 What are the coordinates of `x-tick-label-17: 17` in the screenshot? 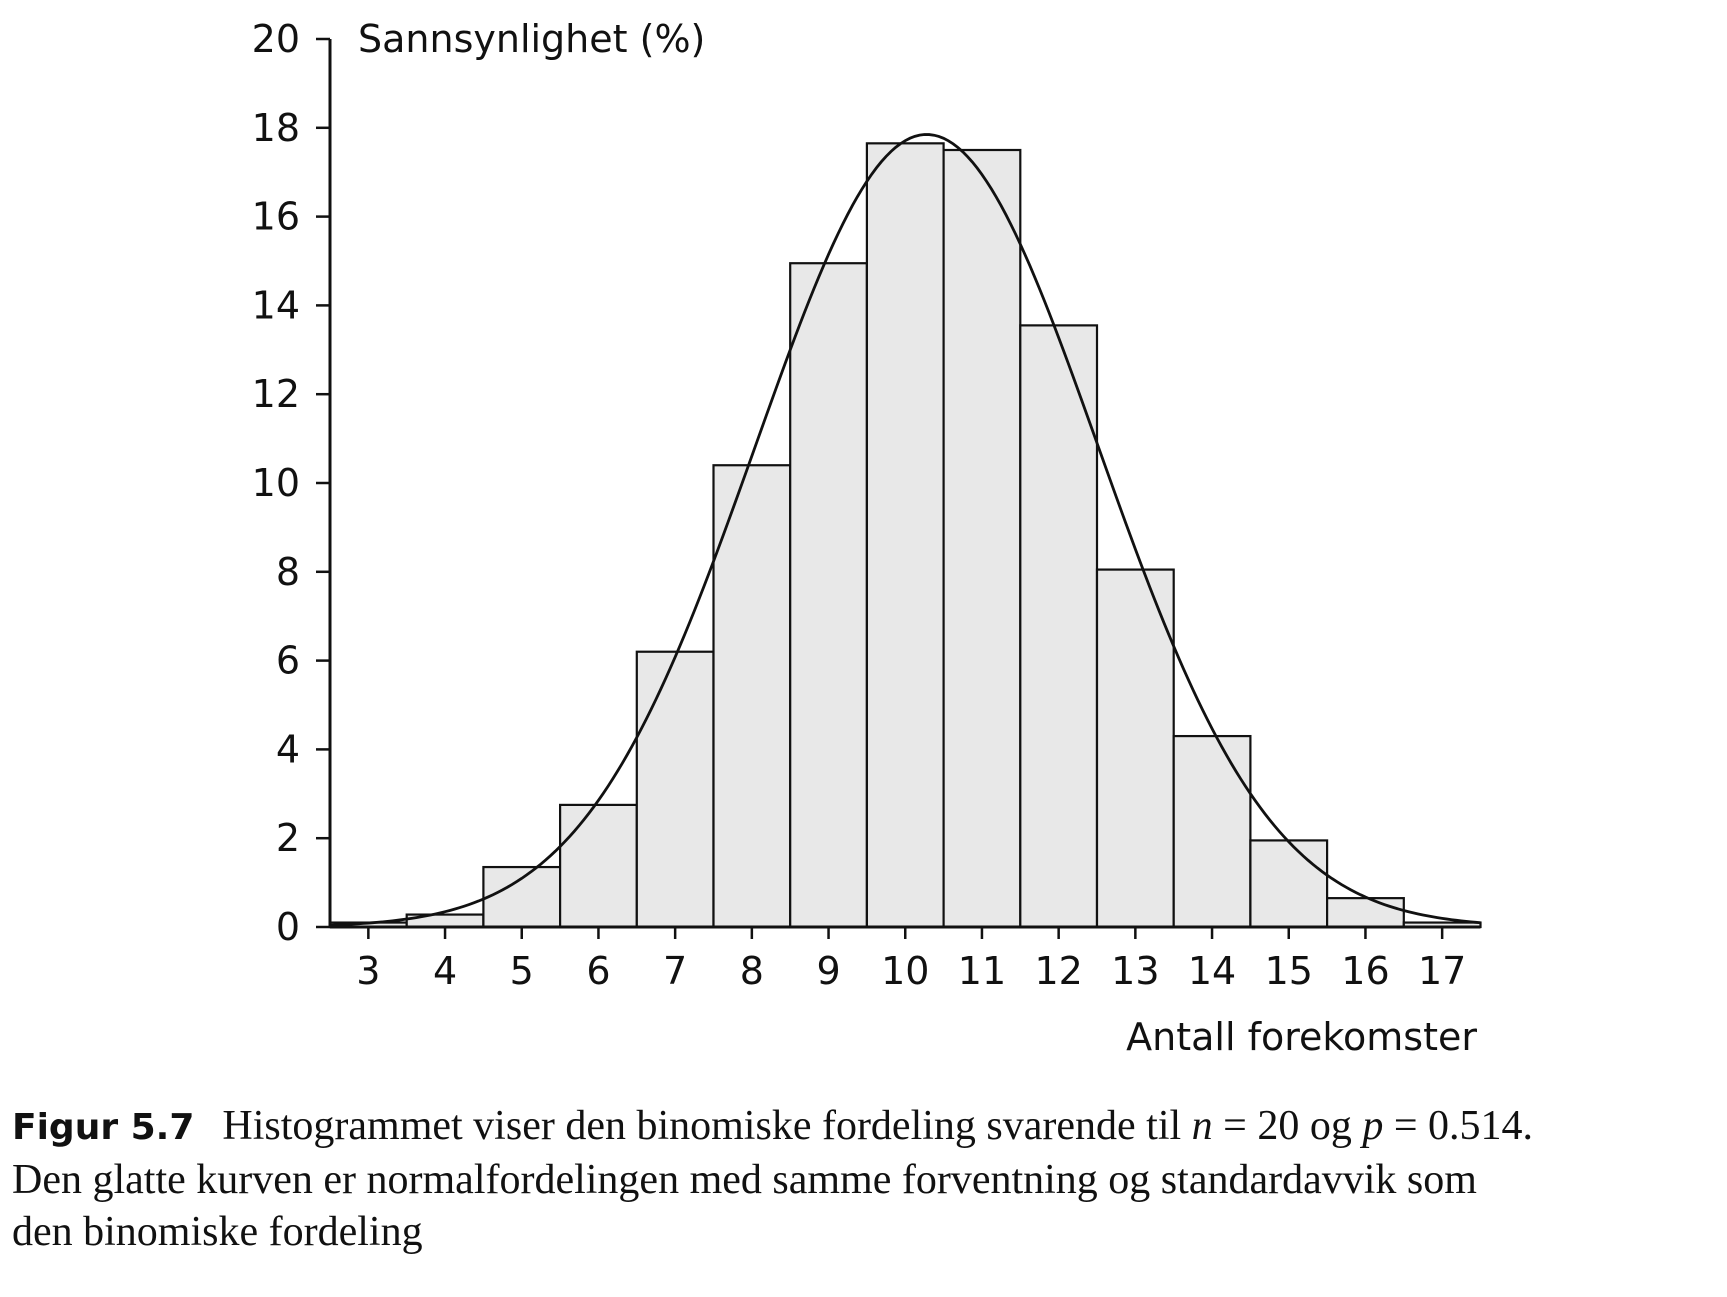 It's located at (1442, 971).